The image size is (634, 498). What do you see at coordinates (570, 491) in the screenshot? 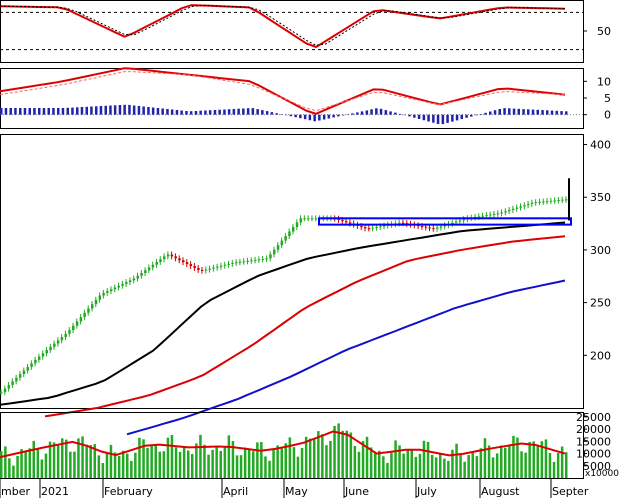
I see `xtick-label: Septer` at bounding box center [570, 491].